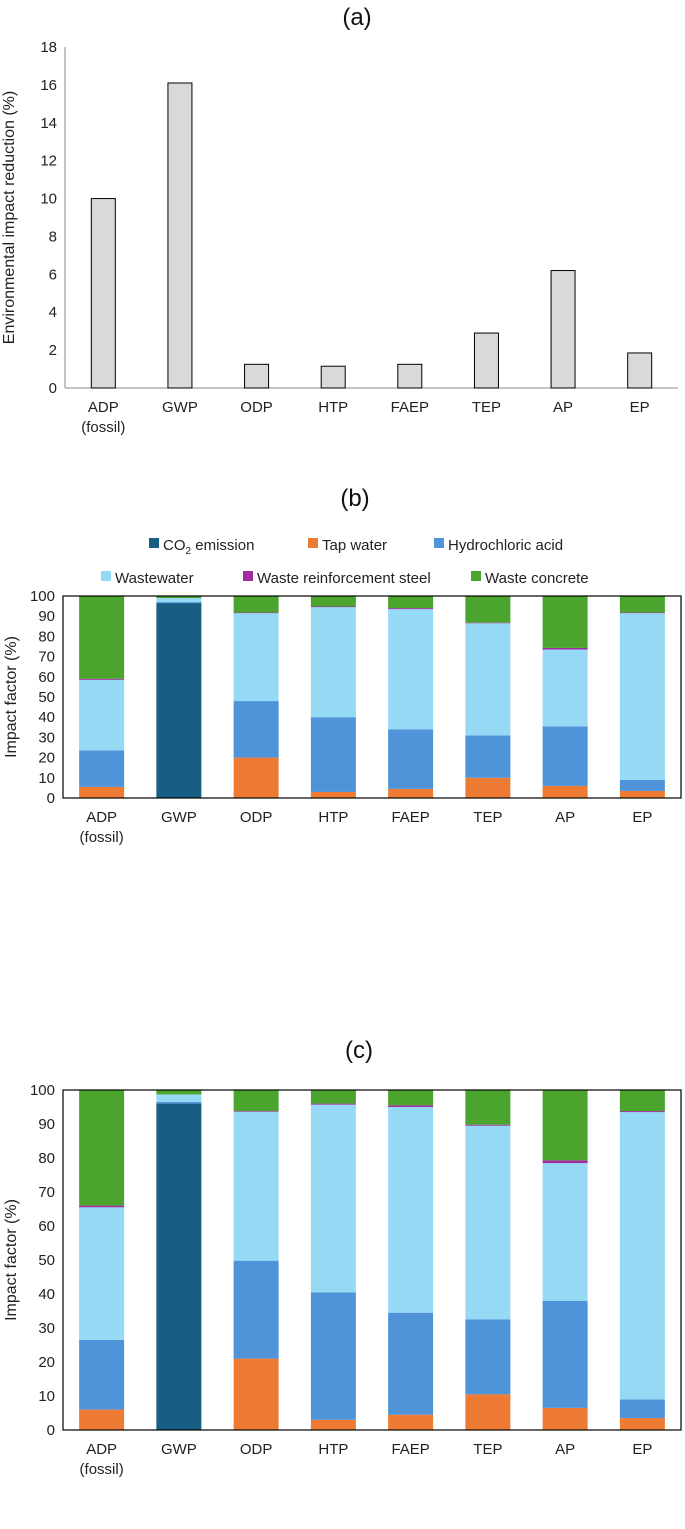  Describe the element at coordinates (46, 657) in the screenshot. I see `y-tick-label: 70` at that location.